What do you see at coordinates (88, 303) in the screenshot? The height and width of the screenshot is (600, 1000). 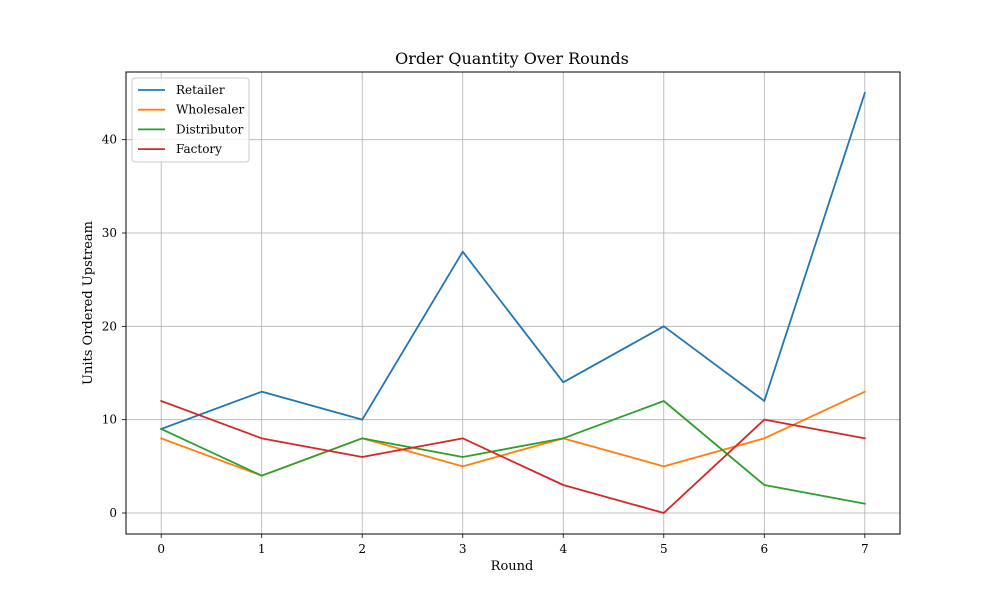 I see `y-axis-label: Units Ordered Upstream` at bounding box center [88, 303].